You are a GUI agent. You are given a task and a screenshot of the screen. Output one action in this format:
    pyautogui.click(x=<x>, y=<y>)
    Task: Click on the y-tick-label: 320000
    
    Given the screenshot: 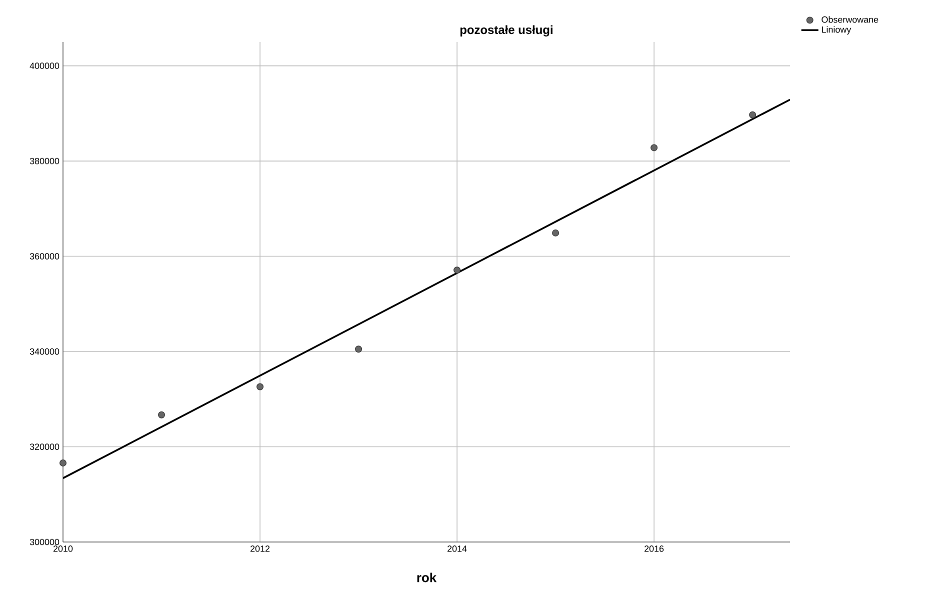 What is the action you would take?
    pyautogui.click(x=45, y=447)
    